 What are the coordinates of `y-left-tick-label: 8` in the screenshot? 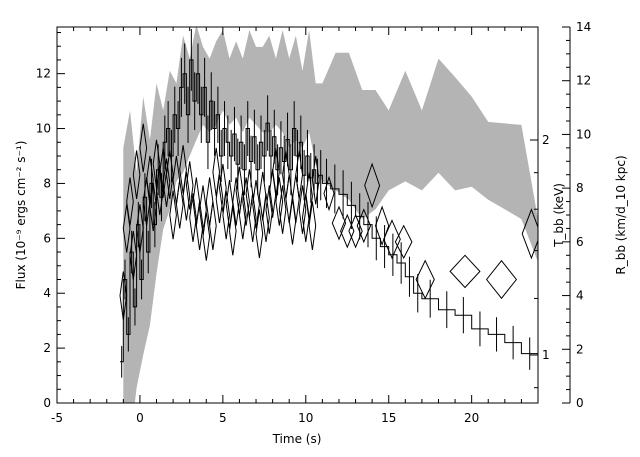 It's located at (47, 183).